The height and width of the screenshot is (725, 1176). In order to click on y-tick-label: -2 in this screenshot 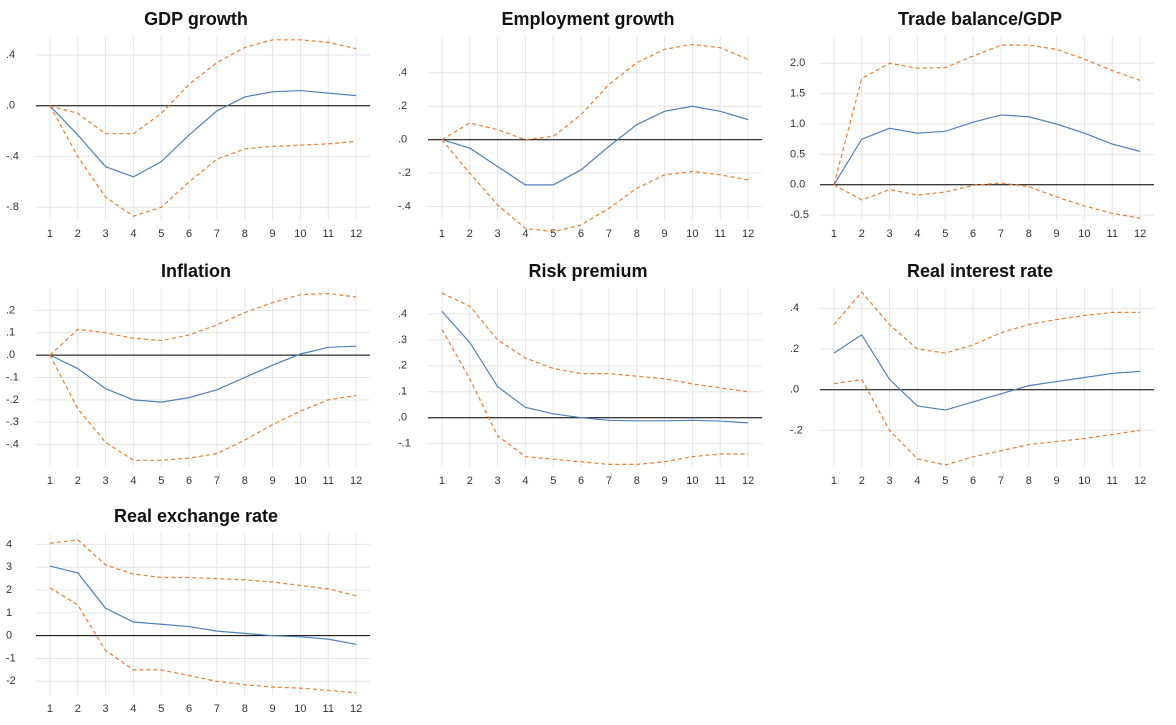, I will do `click(11, 681)`.